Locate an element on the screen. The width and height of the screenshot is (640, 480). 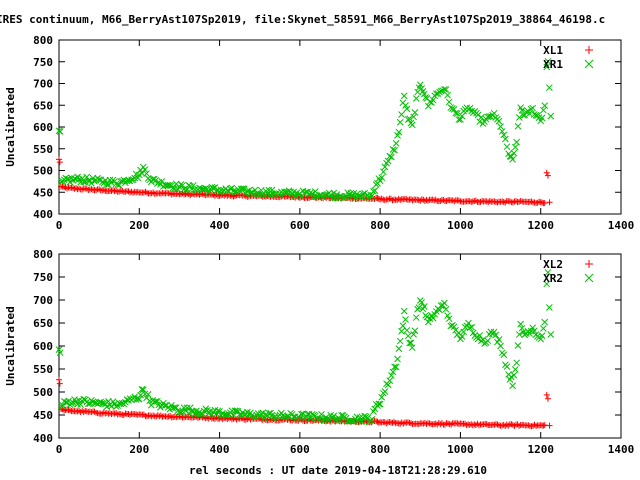
y-tick-label: 450 is located at coordinates (43, 415).